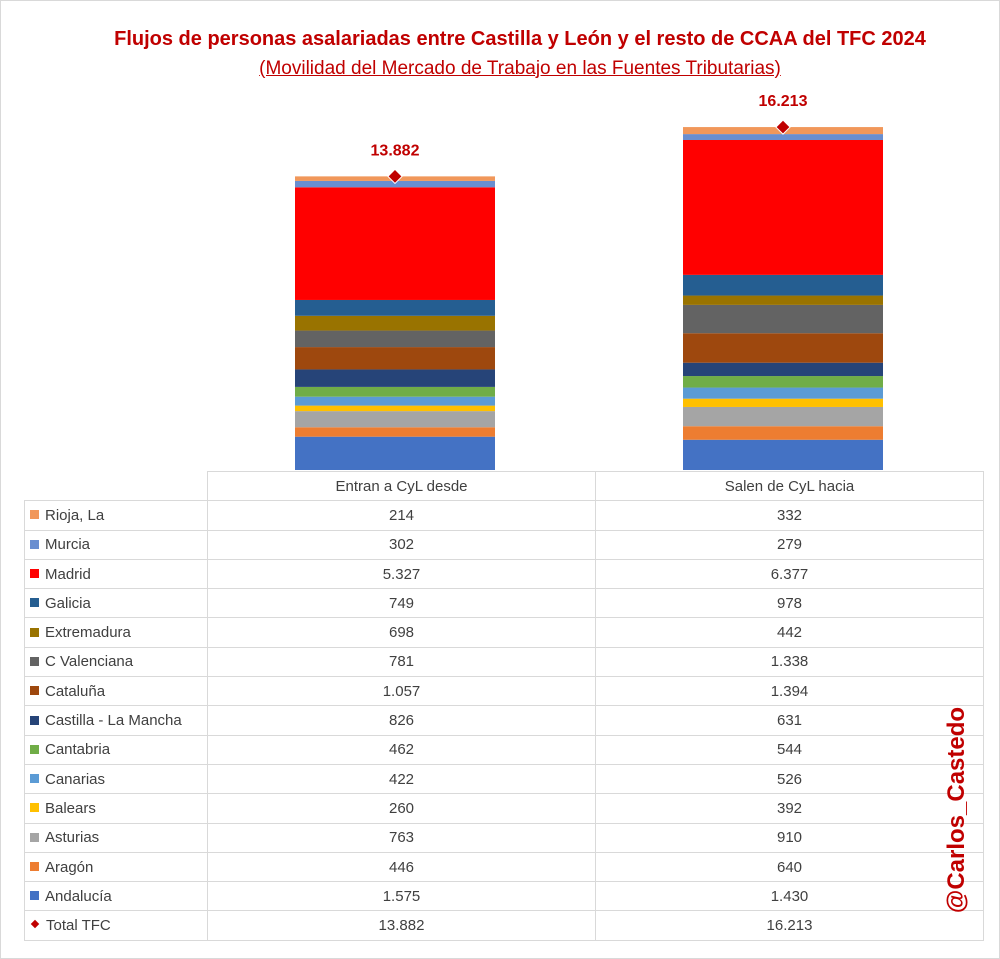 The image size is (1000, 959). What do you see at coordinates (68, 545) in the screenshot?
I see `legend-label: Murcia` at bounding box center [68, 545].